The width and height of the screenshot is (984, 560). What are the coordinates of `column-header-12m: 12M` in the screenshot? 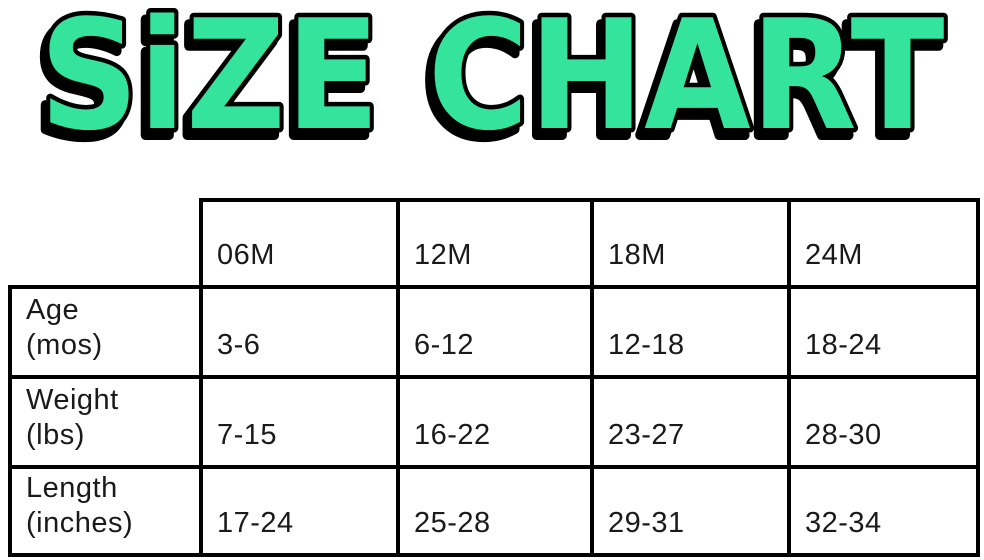 It's located at (495, 243).